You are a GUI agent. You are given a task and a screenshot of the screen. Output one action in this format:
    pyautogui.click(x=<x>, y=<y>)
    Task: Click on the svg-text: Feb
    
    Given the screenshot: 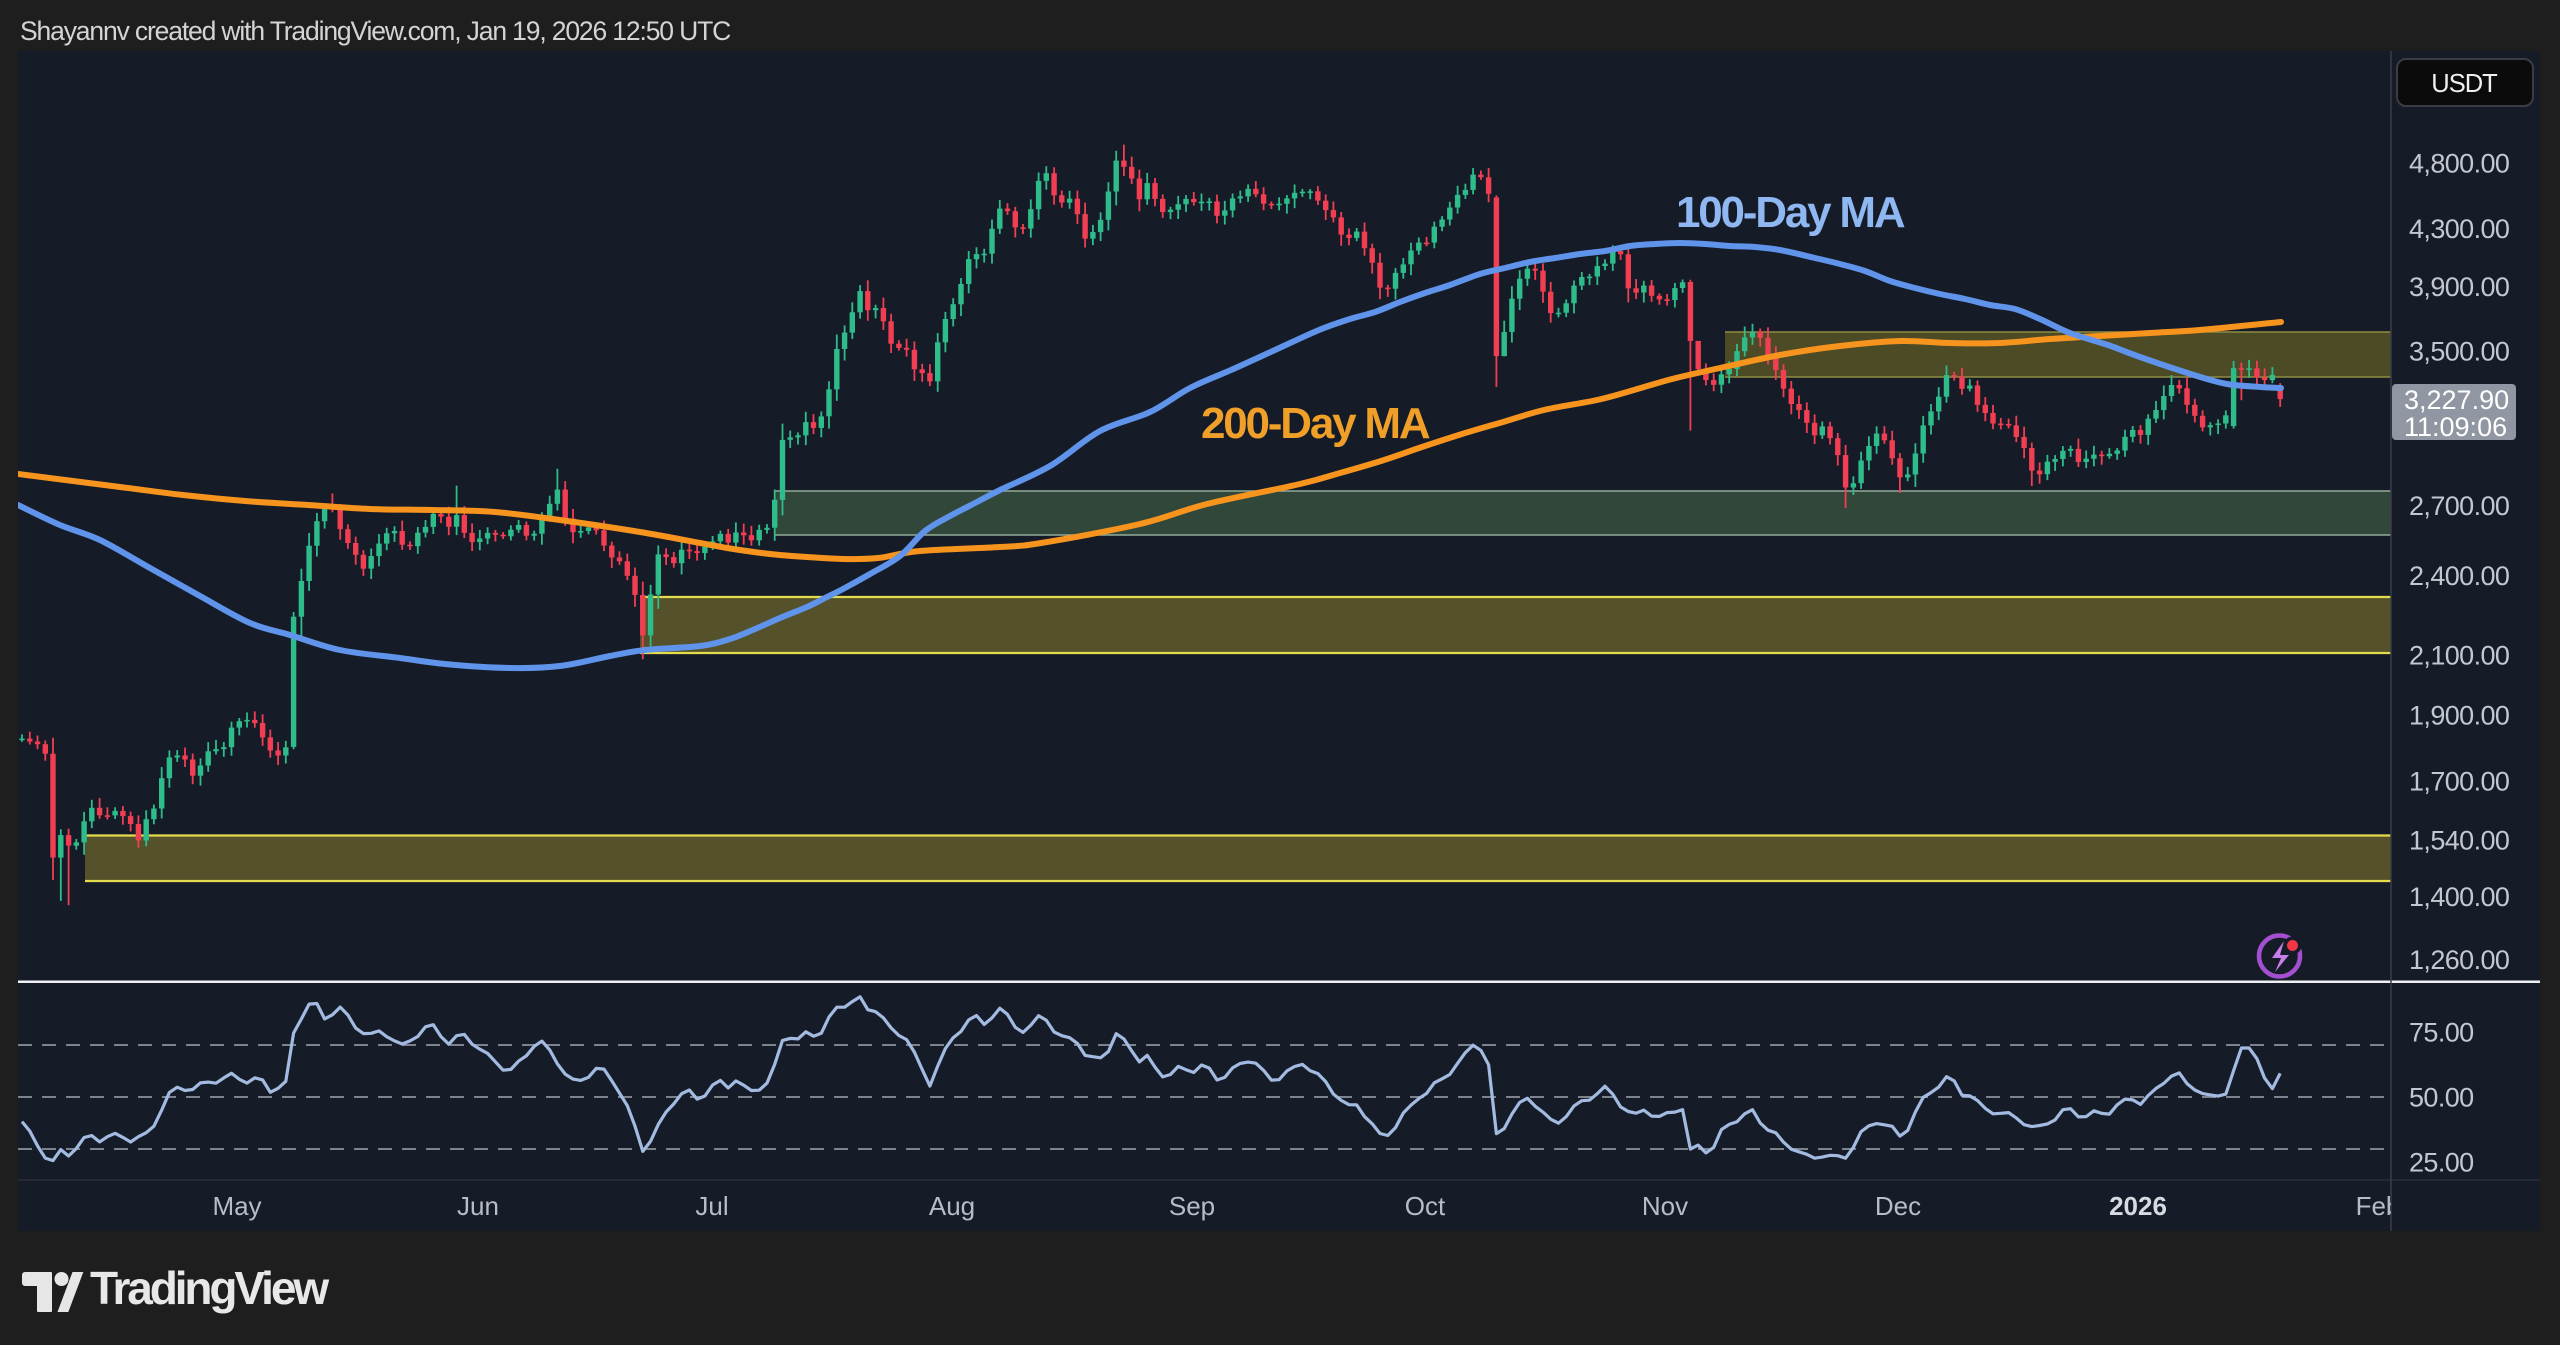 What is the action you would take?
    pyautogui.click(x=2378, y=1206)
    